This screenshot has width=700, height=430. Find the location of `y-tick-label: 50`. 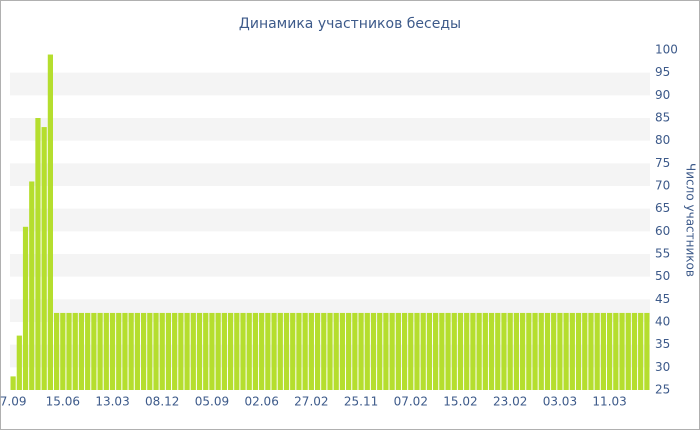

y-tick-label: 50 is located at coordinates (662, 276).